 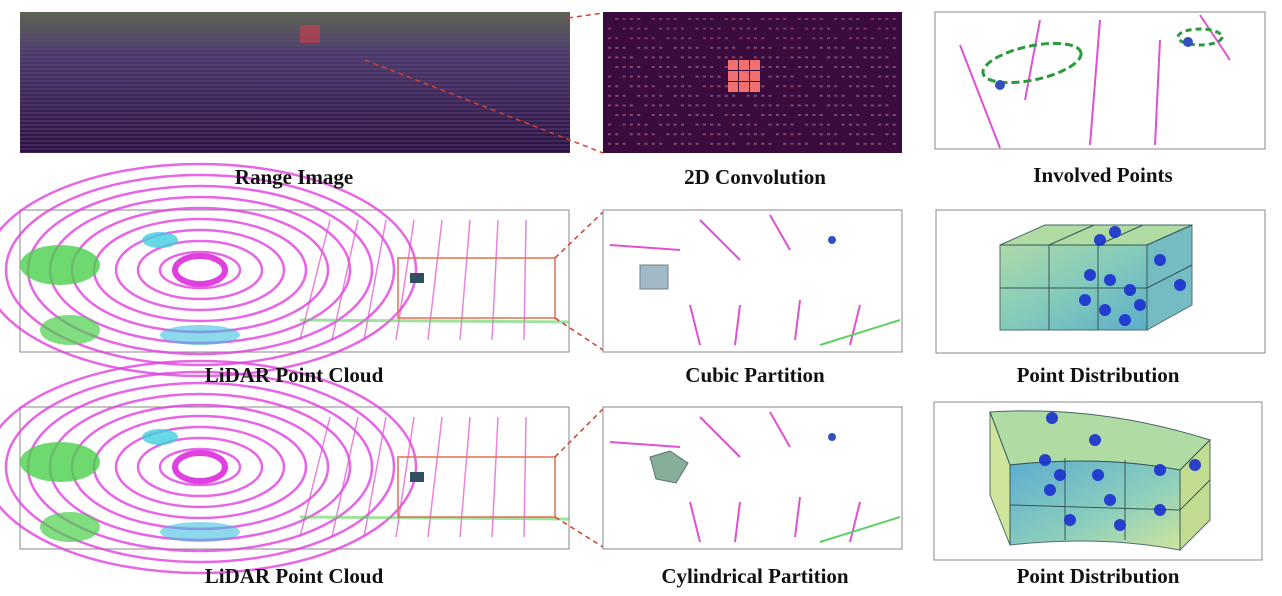 I want to click on caption: Point Distribution, so click(x=1098, y=375).